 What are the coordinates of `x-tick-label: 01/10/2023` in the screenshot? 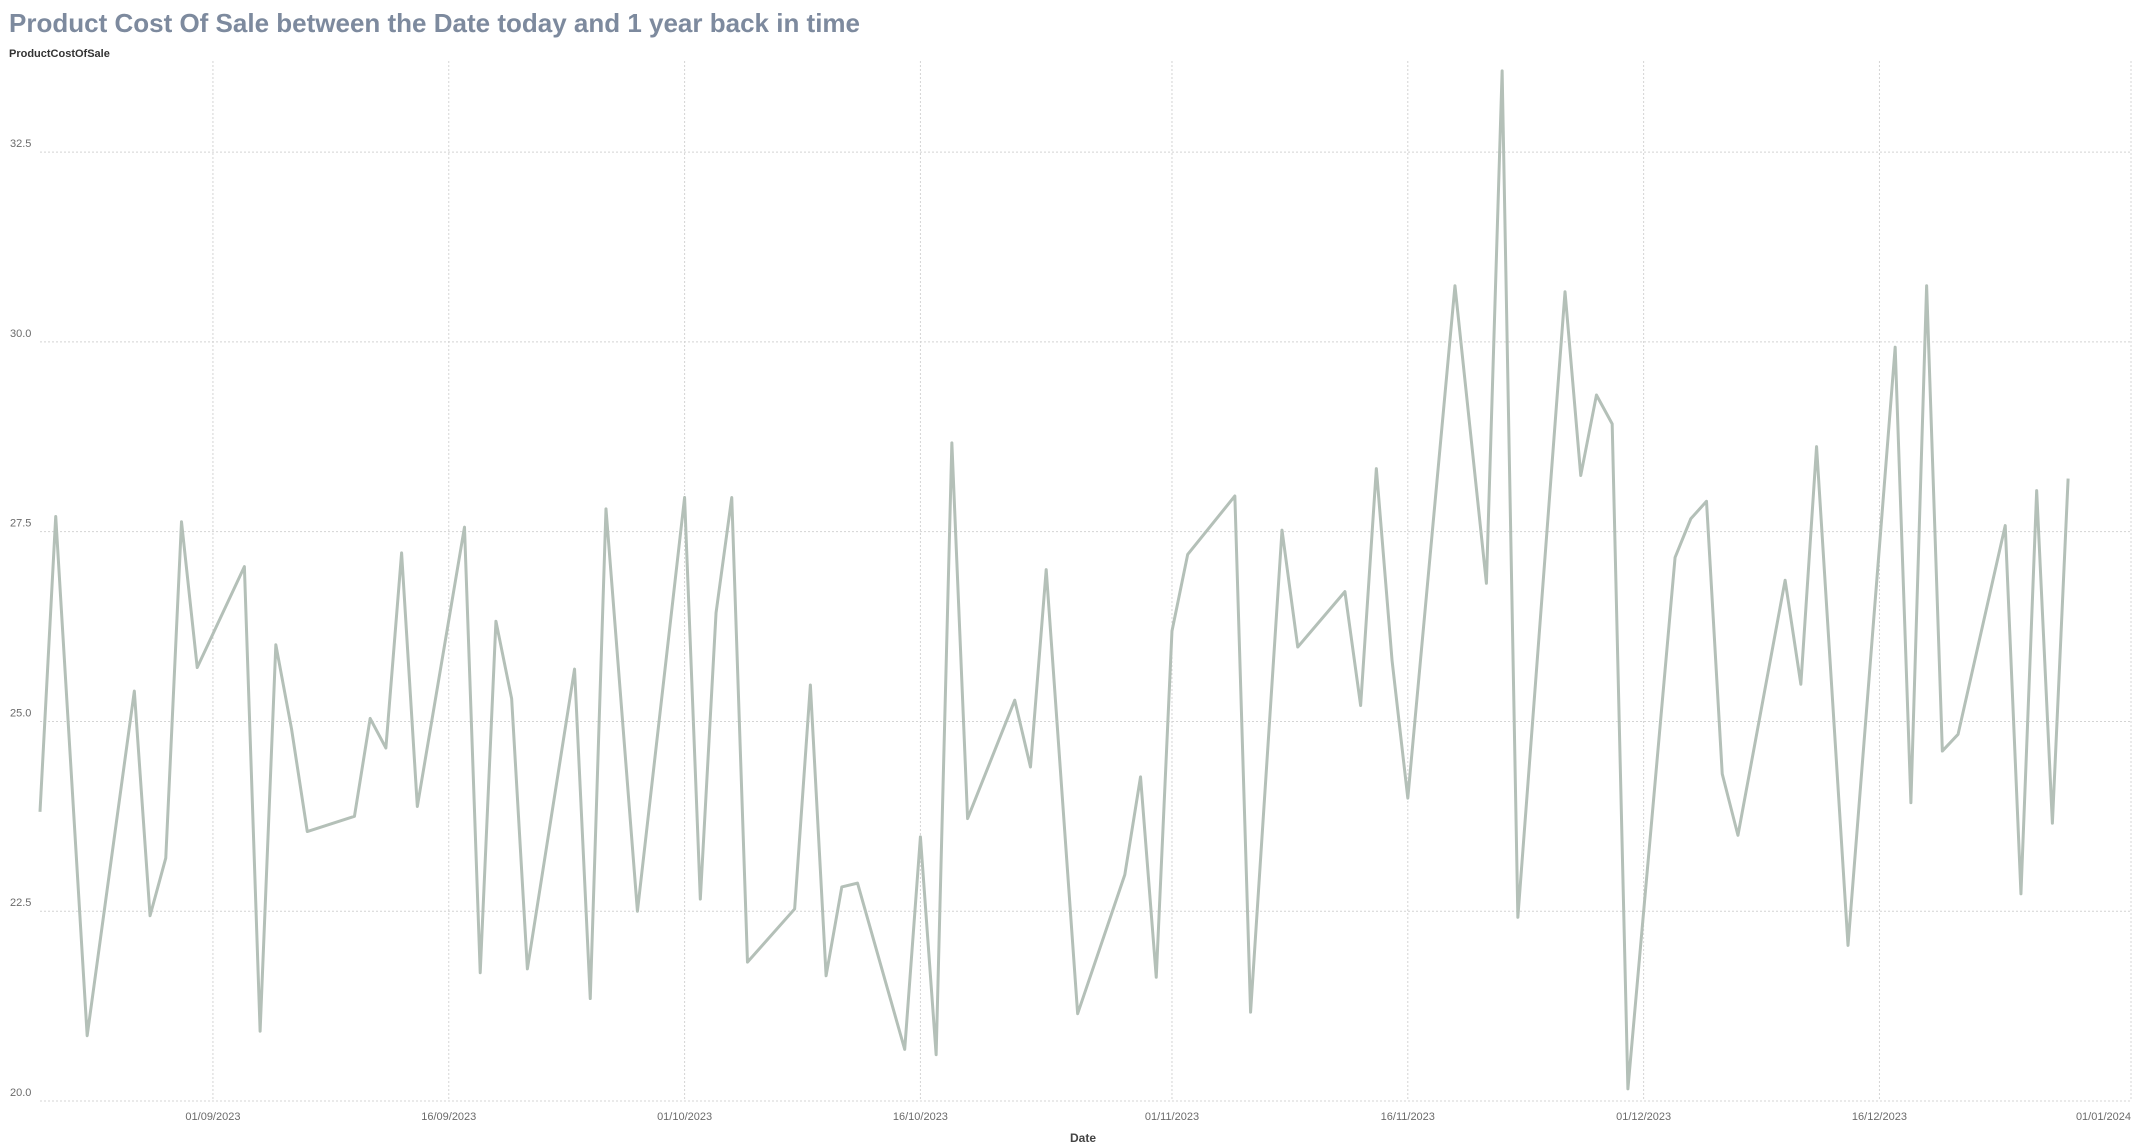 It's located at (684, 1117).